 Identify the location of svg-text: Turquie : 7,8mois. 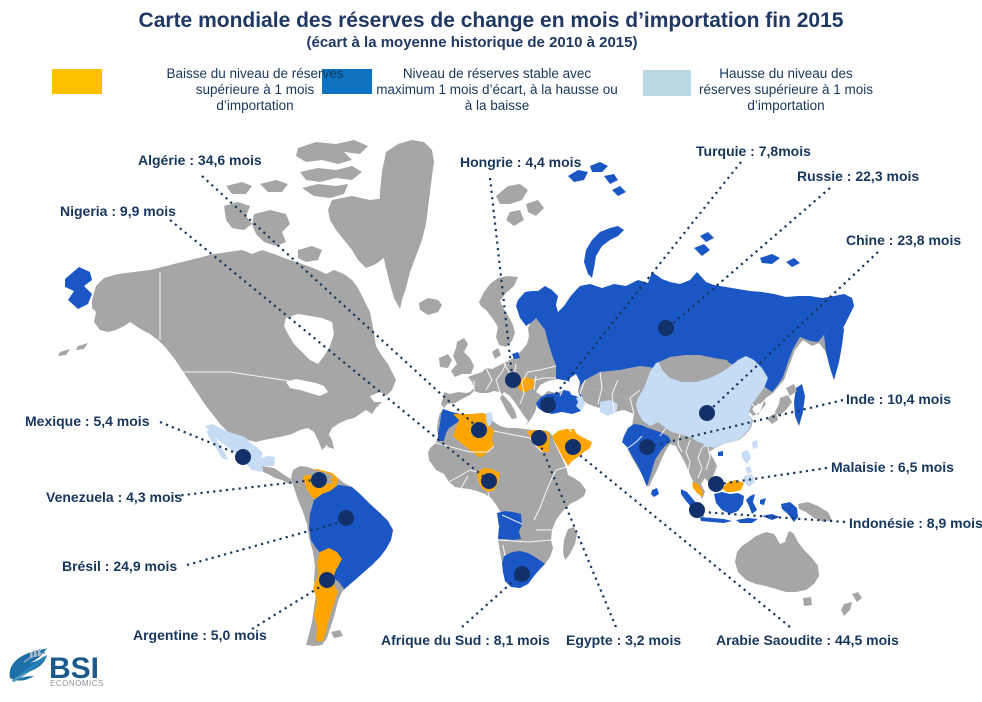
(753, 151).